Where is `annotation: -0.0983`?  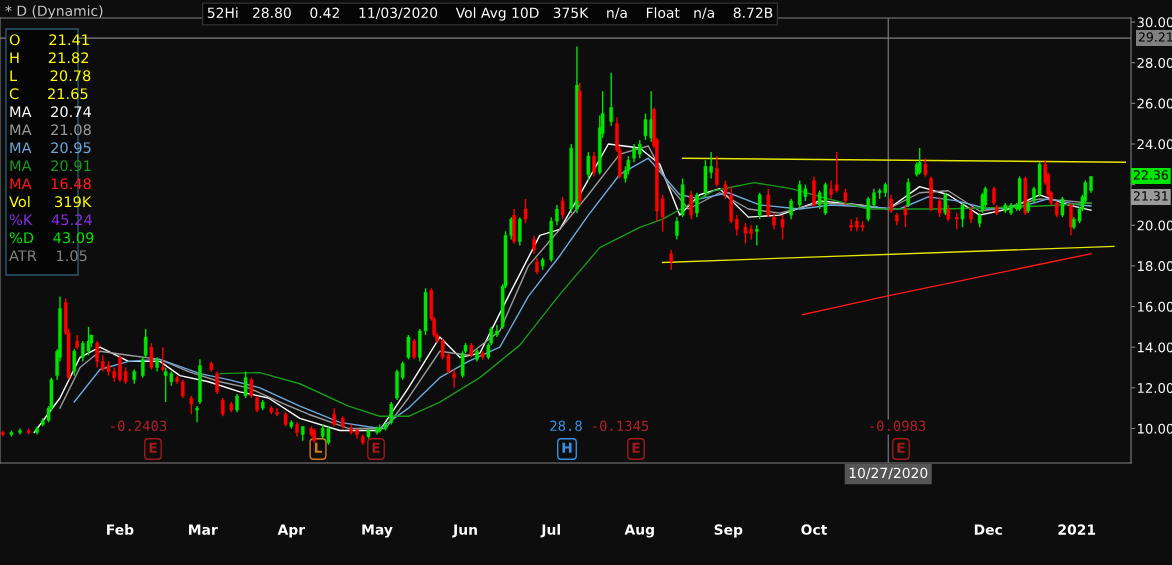 annotation: -0.0983 is located at coordinates (898, 426).